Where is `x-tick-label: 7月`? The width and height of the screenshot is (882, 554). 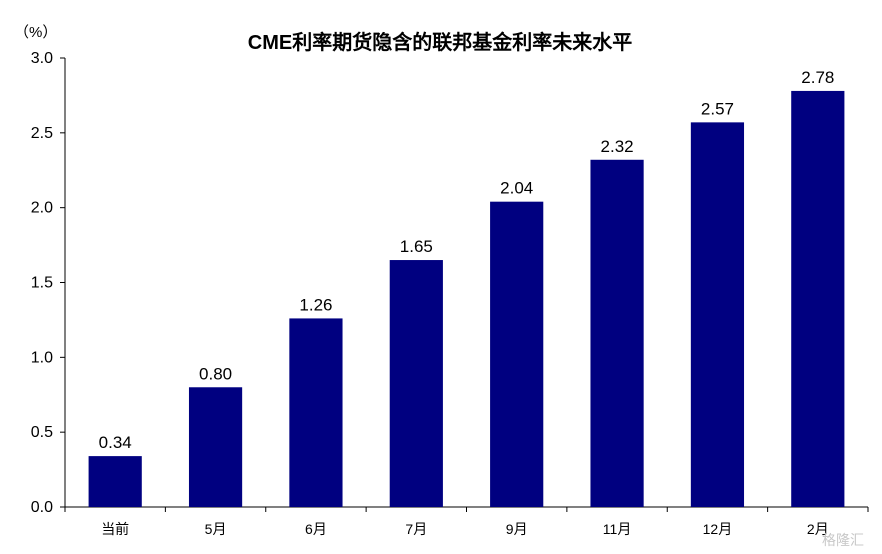
x-tick-label: 7月 is located at coordinates (416, 529).